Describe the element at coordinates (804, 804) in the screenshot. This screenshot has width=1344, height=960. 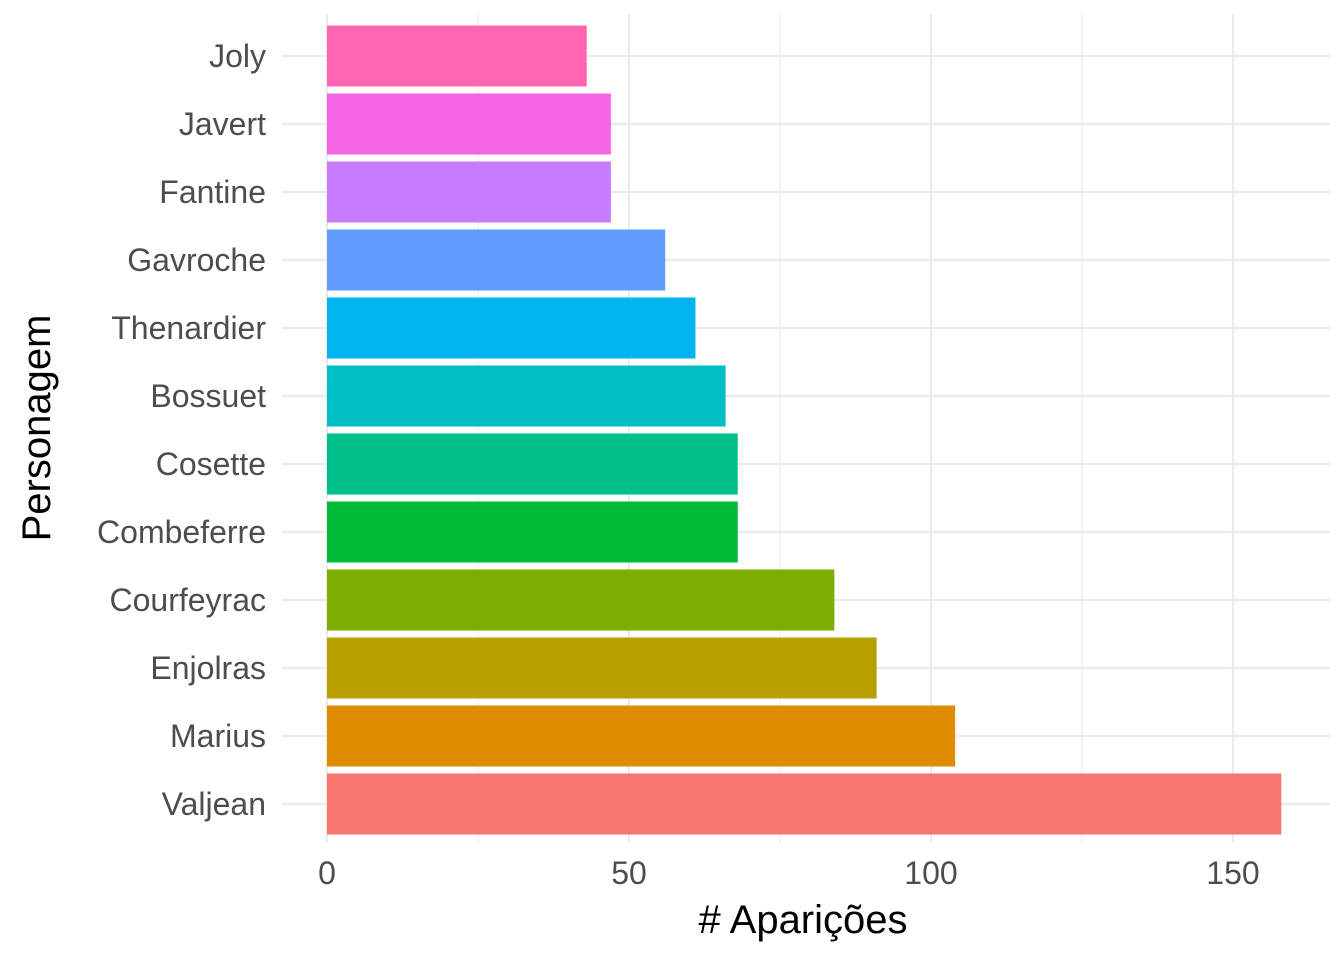
I see `bar-valjean` at that location.